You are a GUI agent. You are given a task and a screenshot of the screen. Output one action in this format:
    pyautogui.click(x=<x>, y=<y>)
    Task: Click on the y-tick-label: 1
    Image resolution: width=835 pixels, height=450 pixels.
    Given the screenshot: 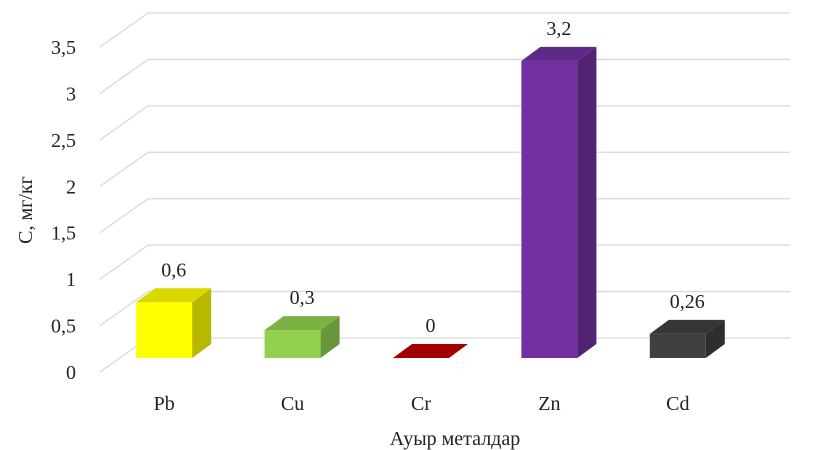 What is the action you would take?
    pyautogui.click(x=71, y=280)
    